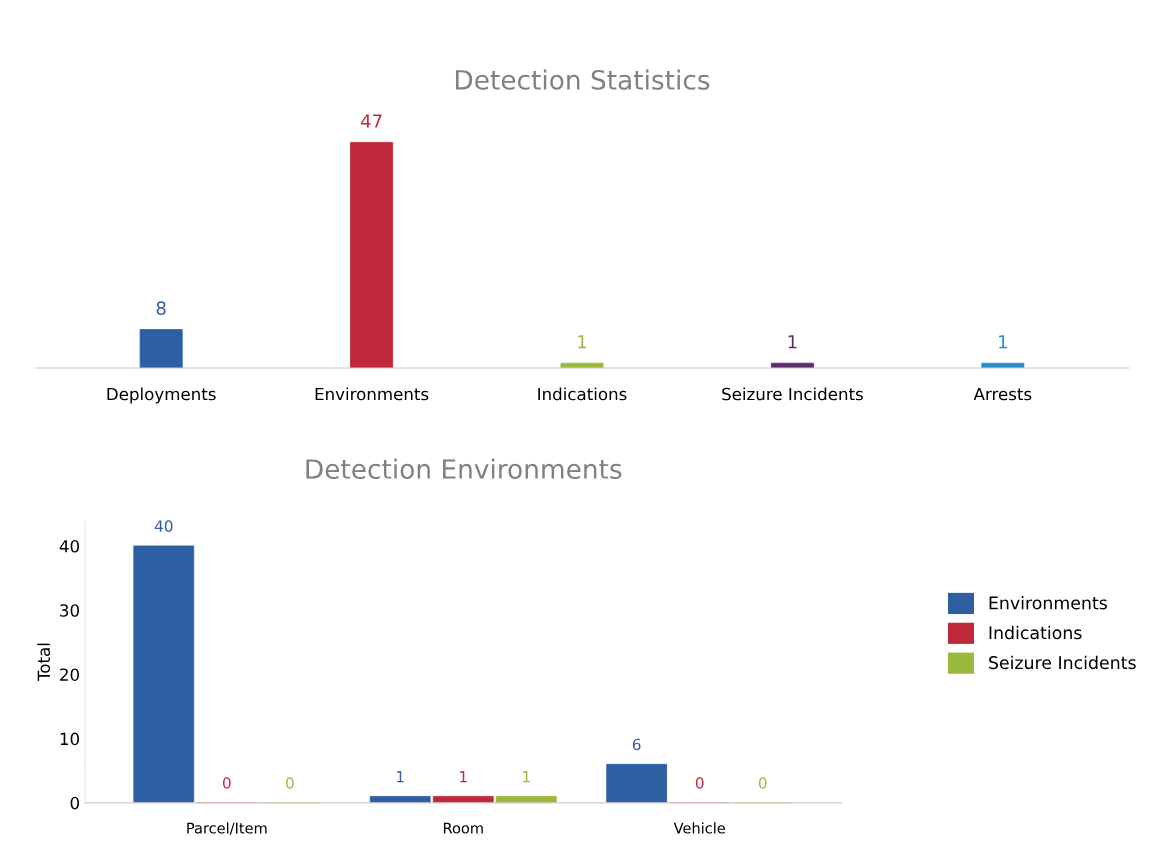 Image resolution: width=1164 pixels, height=846 pixels. I want to click on y-tick-label: 20, so click(69, 674).